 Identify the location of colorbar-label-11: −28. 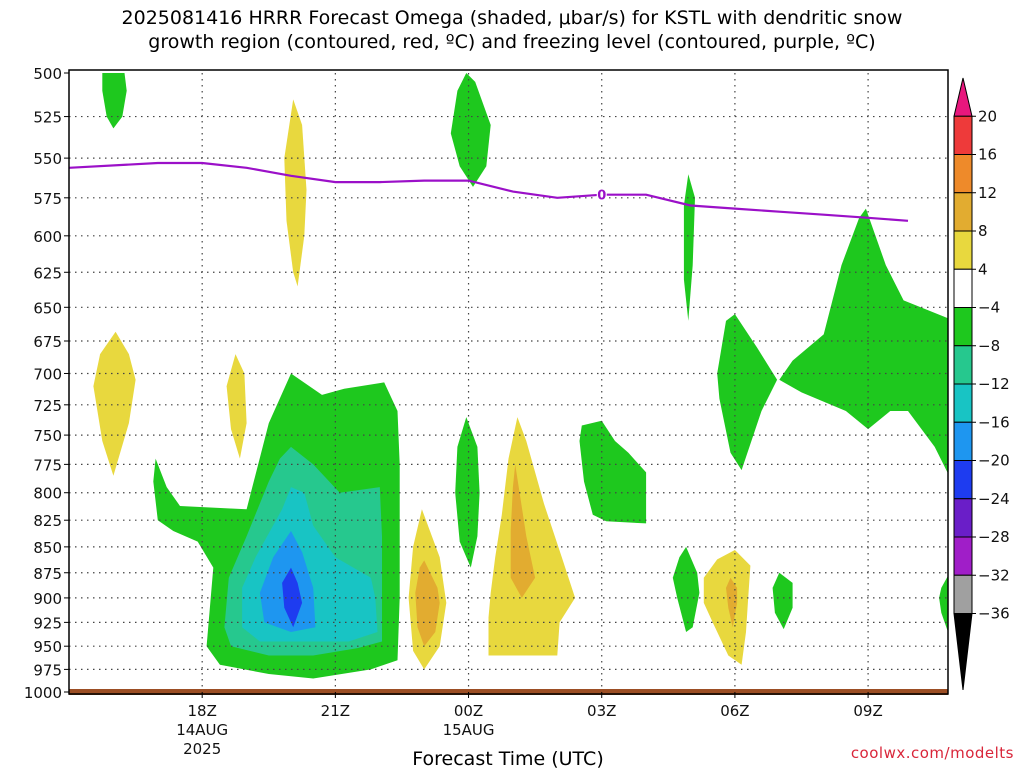
(994, 537).